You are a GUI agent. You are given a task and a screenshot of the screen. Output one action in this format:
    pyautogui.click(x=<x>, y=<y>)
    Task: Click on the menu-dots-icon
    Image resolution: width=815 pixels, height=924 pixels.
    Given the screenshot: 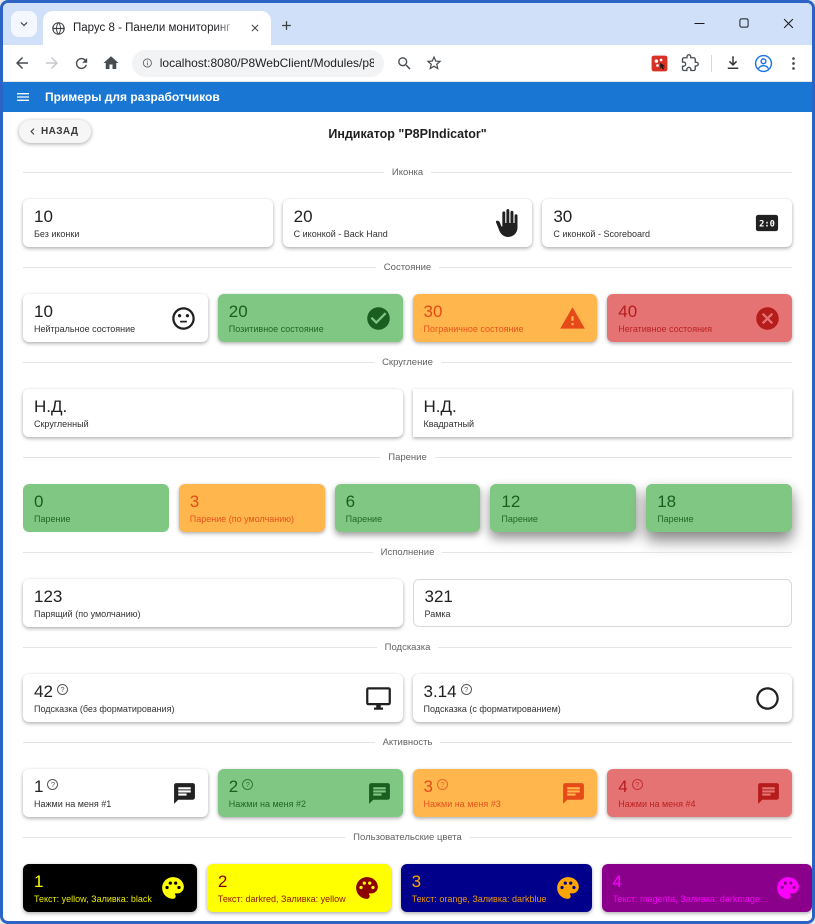 What is the action you would take?
    pyautogui.click(x=793, y=63)
    